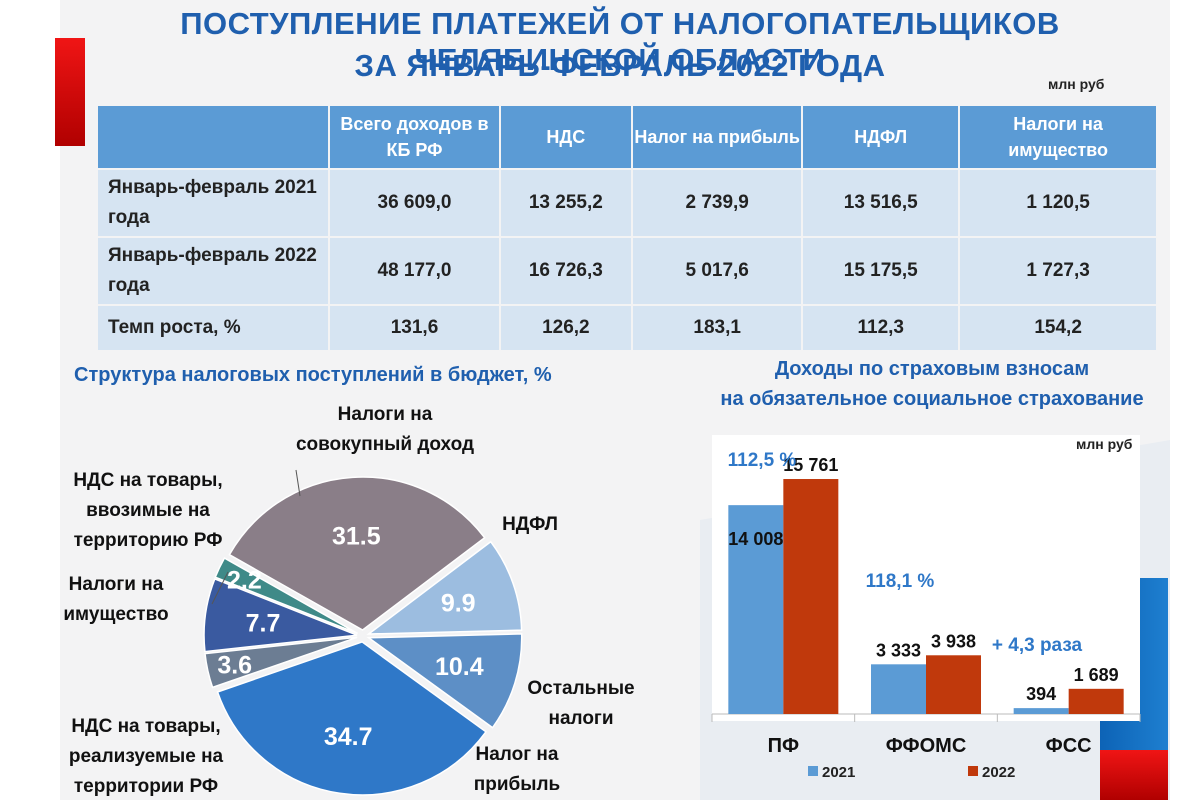  I want to click on bar-value-label: 14 008, so click(755, 539).